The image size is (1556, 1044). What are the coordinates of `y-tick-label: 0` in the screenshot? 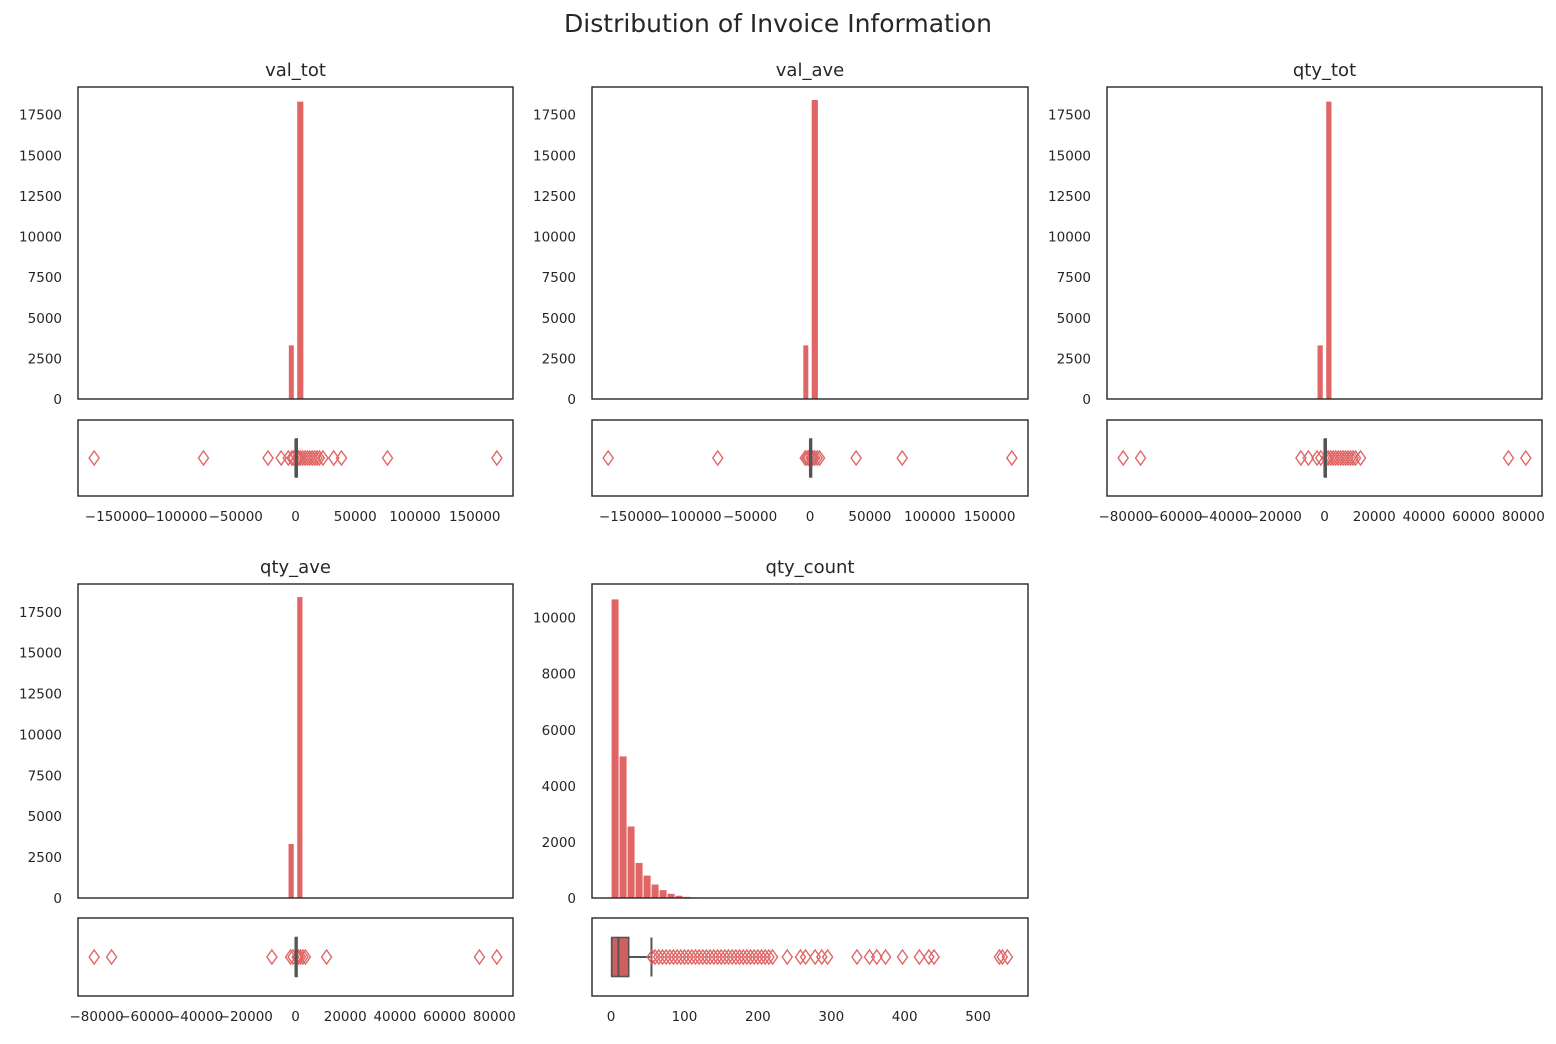 It's located at (571, 400).